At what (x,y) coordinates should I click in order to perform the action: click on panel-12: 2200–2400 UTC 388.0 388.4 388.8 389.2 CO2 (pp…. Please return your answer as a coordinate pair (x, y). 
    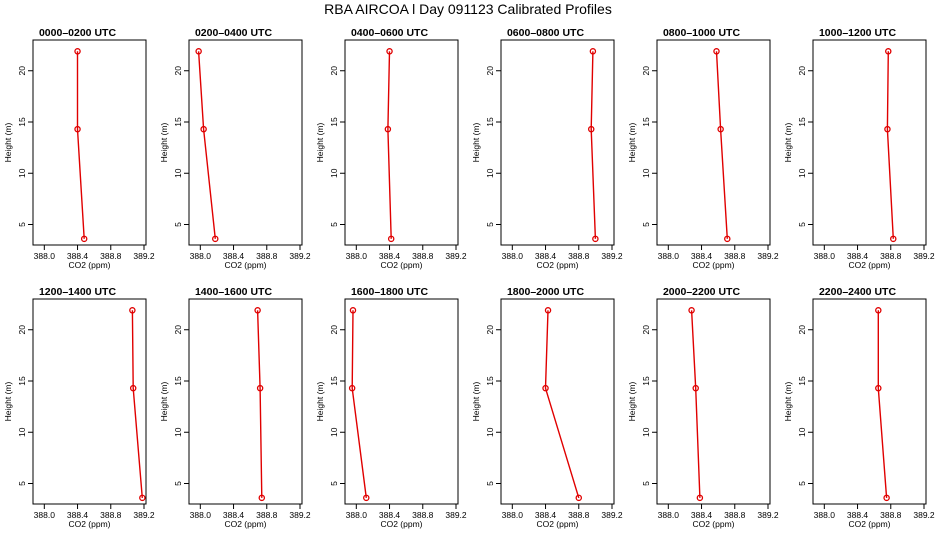
    Looking at the image, I should click on (859, 407).